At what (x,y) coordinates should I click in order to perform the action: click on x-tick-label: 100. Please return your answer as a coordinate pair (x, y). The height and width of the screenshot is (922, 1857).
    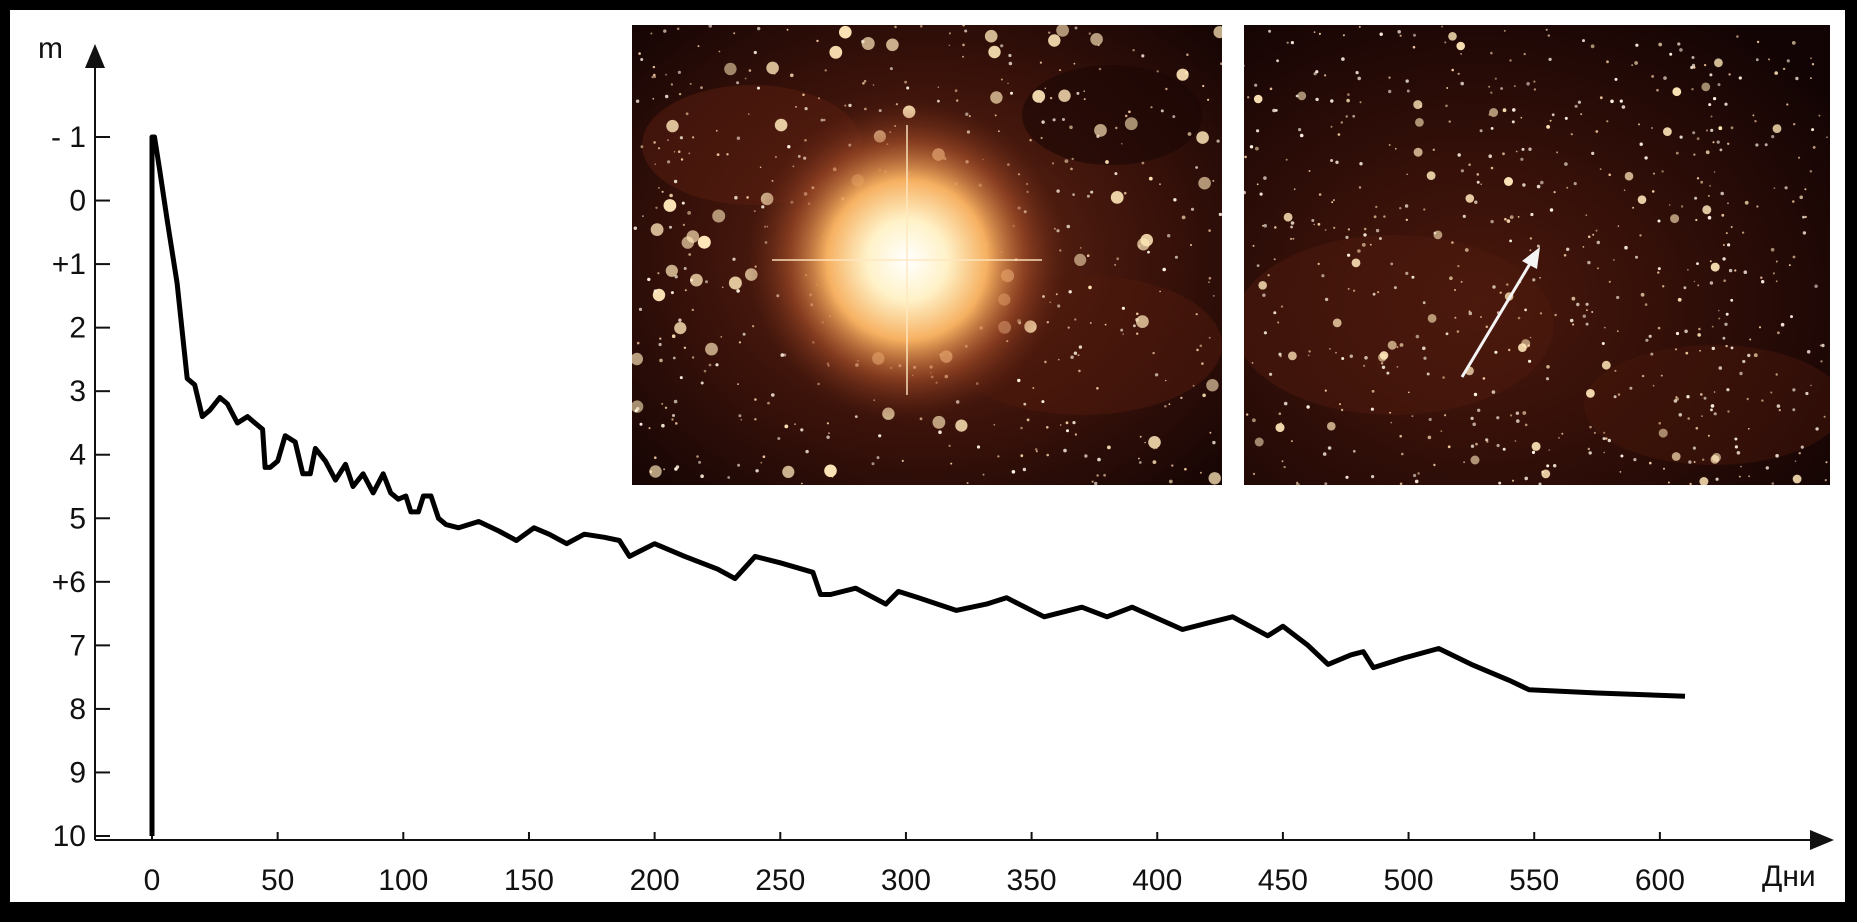
    Looking at the image, I should click on (403, 880).